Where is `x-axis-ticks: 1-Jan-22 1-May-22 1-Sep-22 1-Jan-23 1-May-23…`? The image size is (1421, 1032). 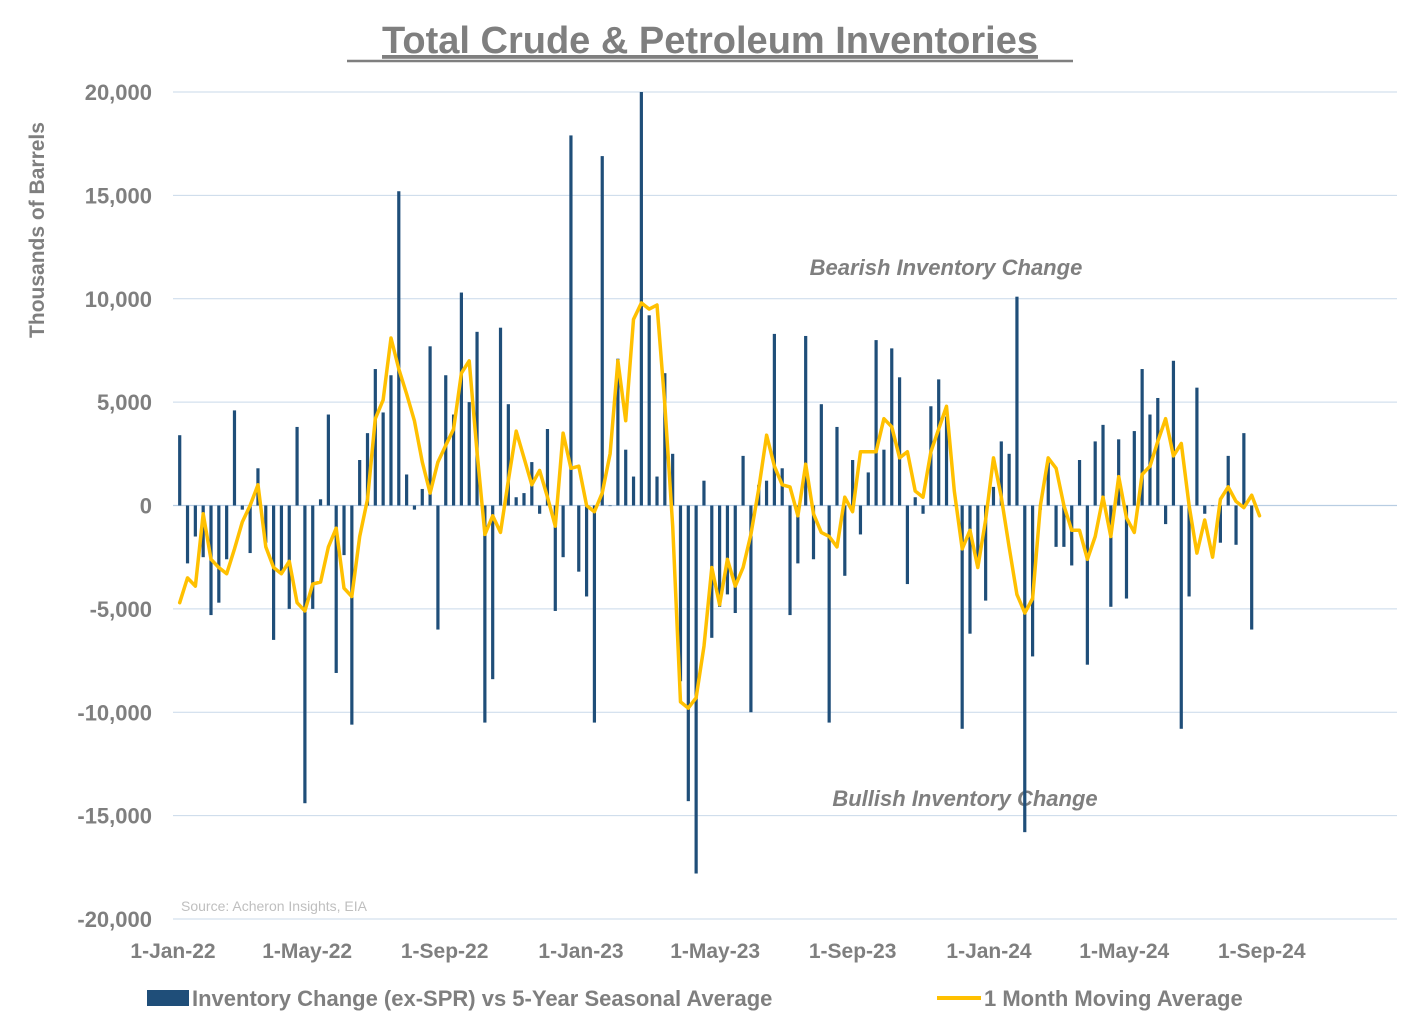 x-axis-ticks: 1-Jan-22 1-May-22 1-Sep-22 1-Jan-23 1-May-23… is located at coordinates (717, 951).